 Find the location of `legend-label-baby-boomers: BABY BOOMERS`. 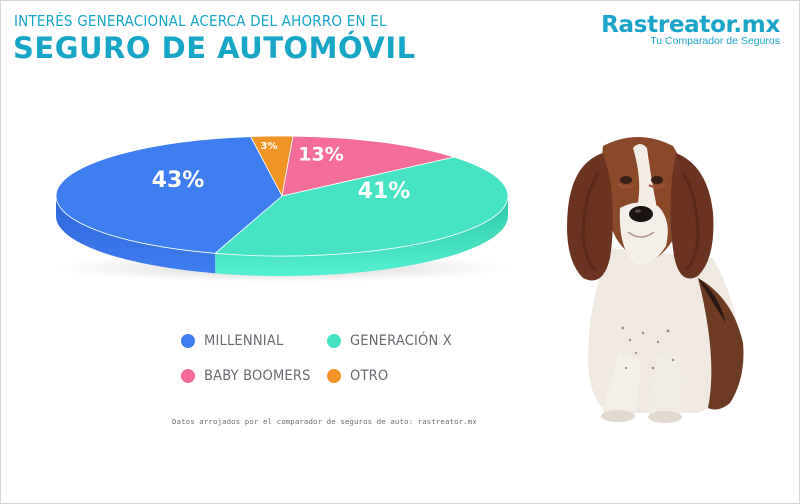

legend-label-baby-boomers: BABY BOOMERS is located at coordinates (257, 376).